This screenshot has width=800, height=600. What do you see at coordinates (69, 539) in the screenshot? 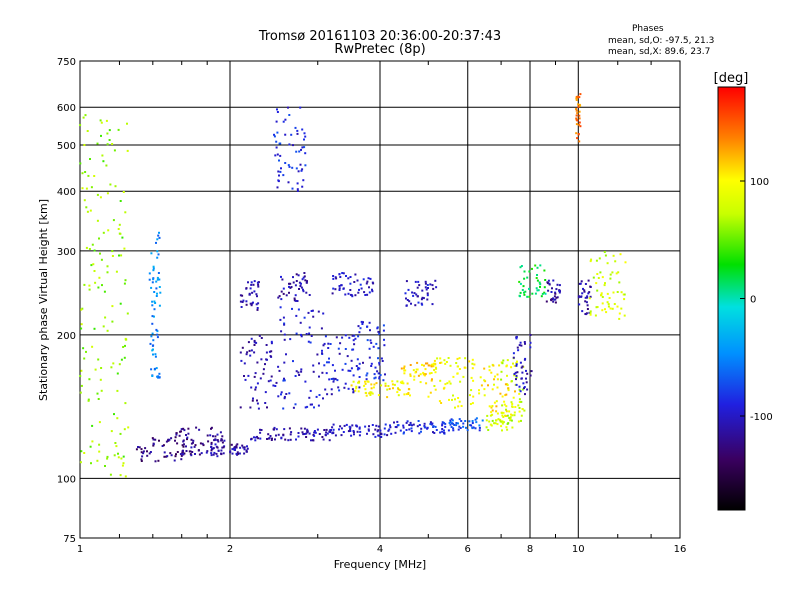
I see `y-tick-label: 75` at bounding box center [69, 539].